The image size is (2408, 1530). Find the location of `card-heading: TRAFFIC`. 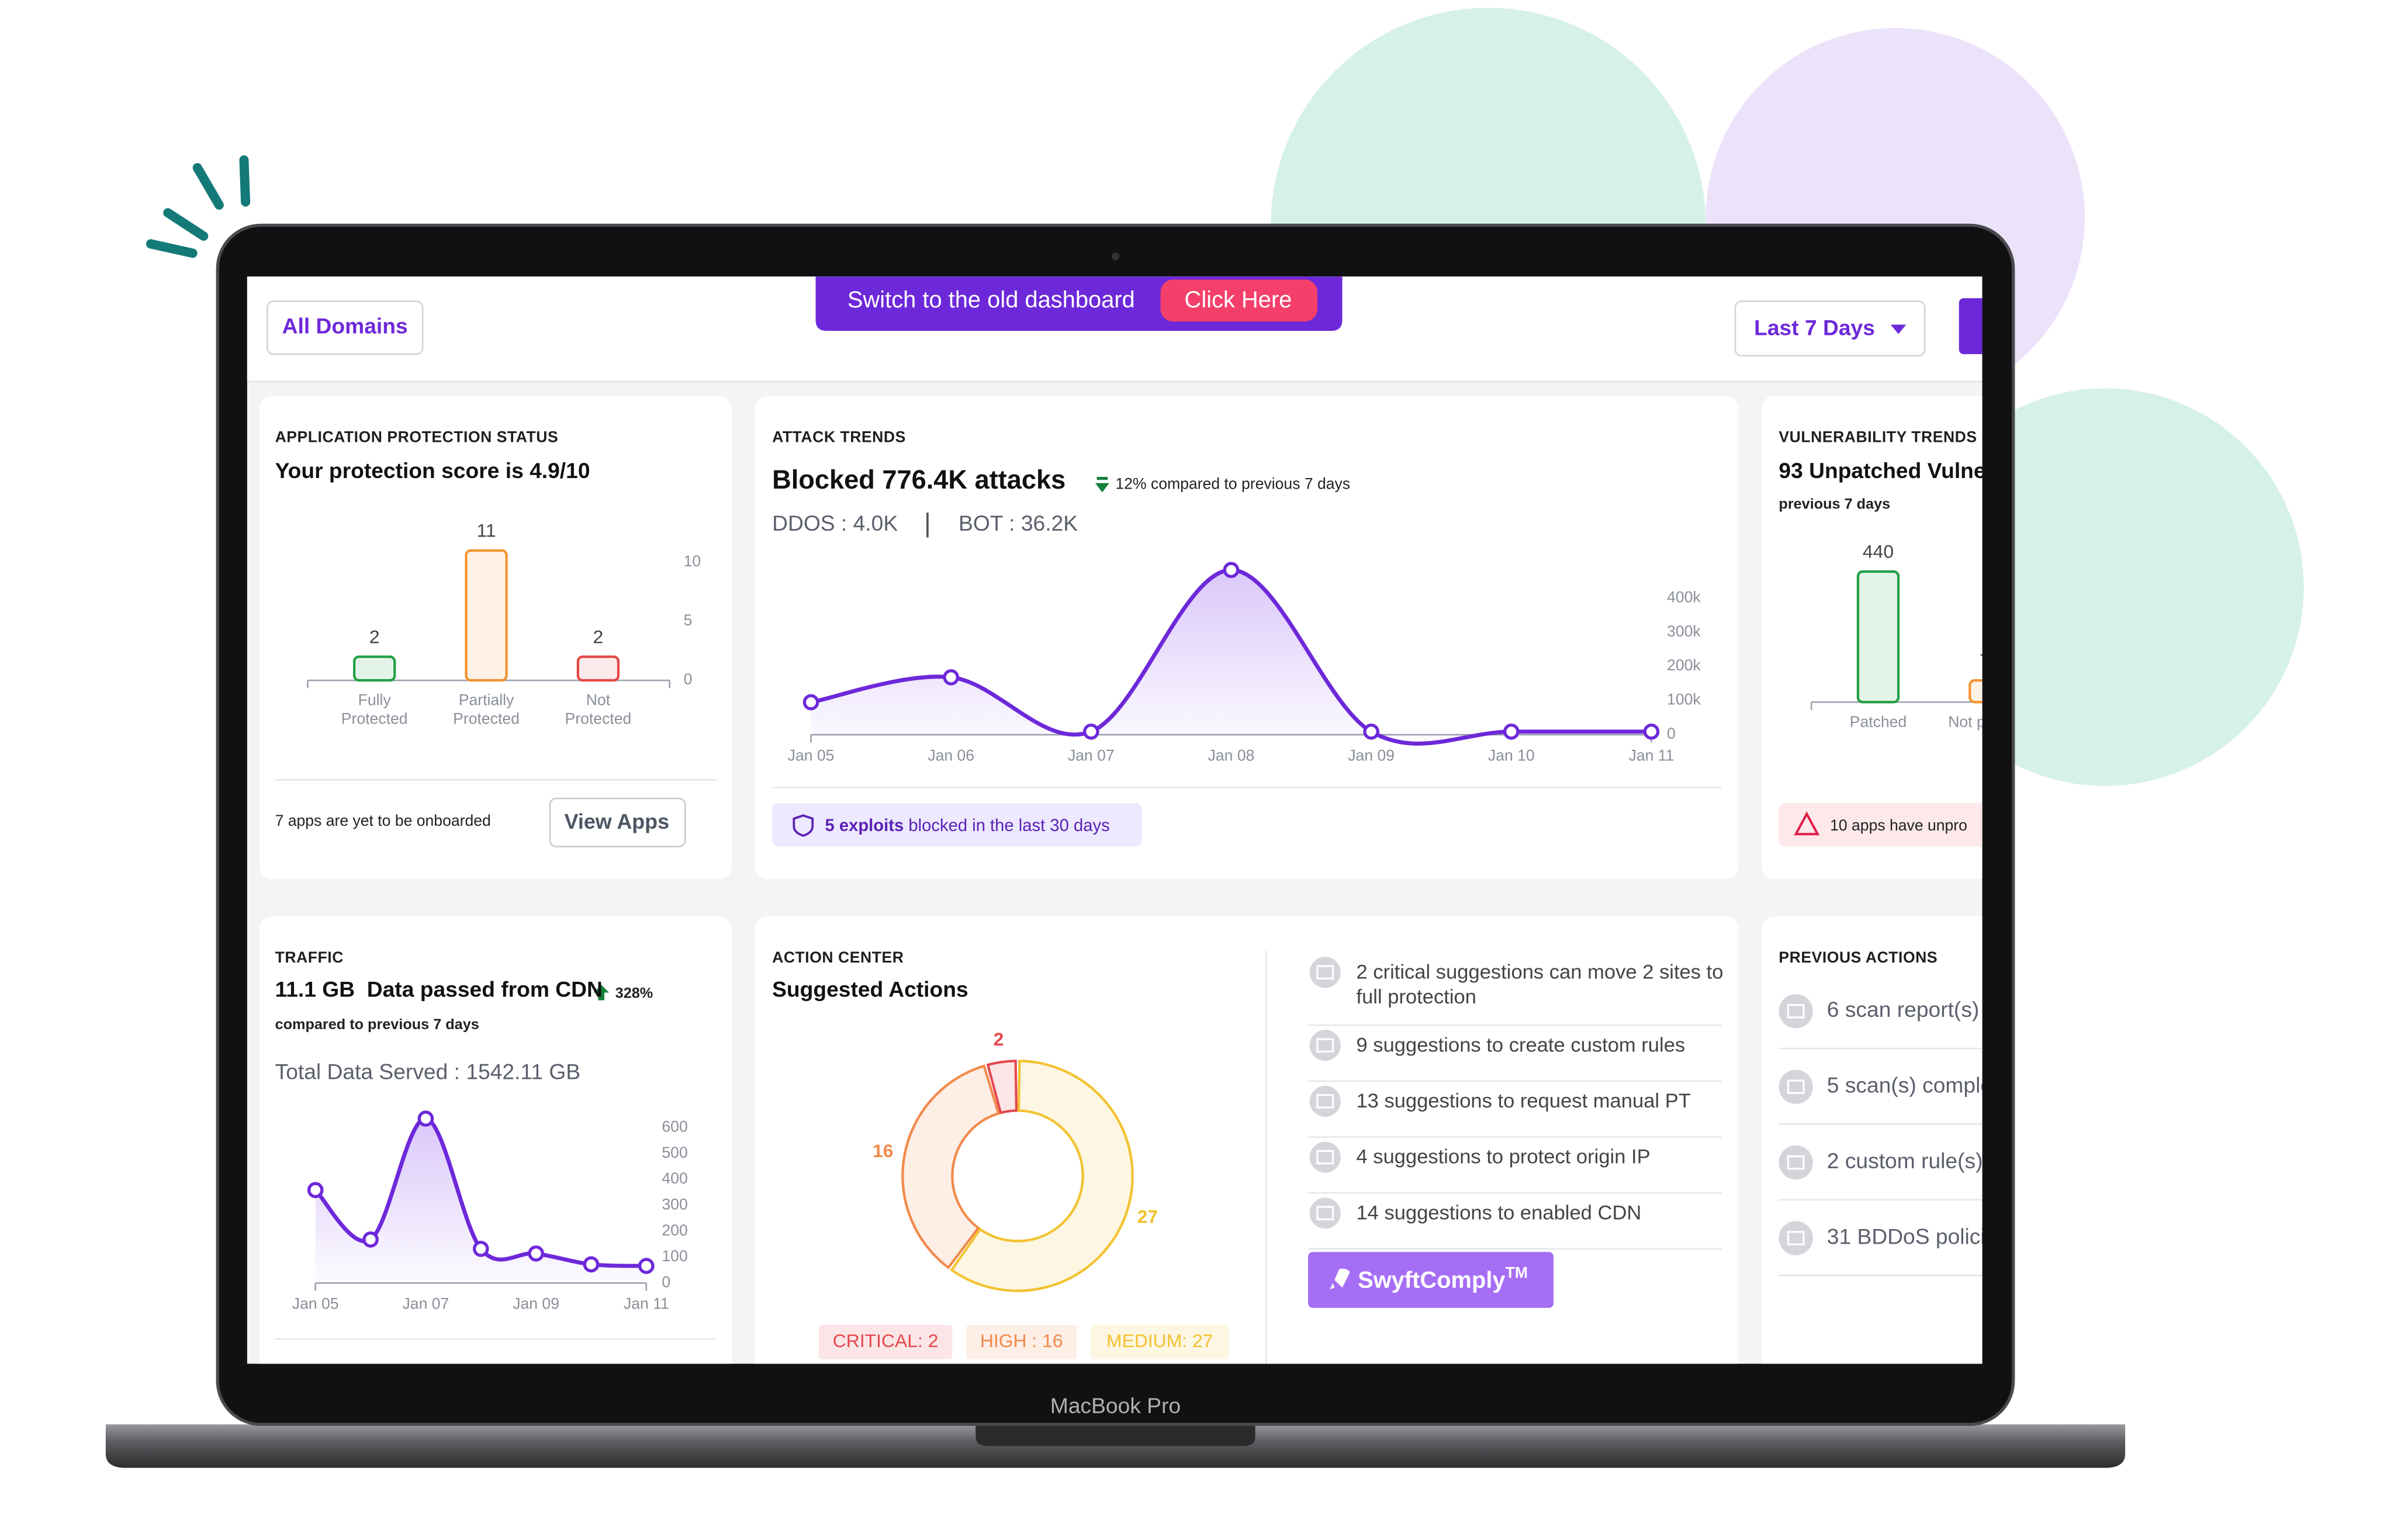

card-heading: TRAFFIC is located at coordinates (309, 957).